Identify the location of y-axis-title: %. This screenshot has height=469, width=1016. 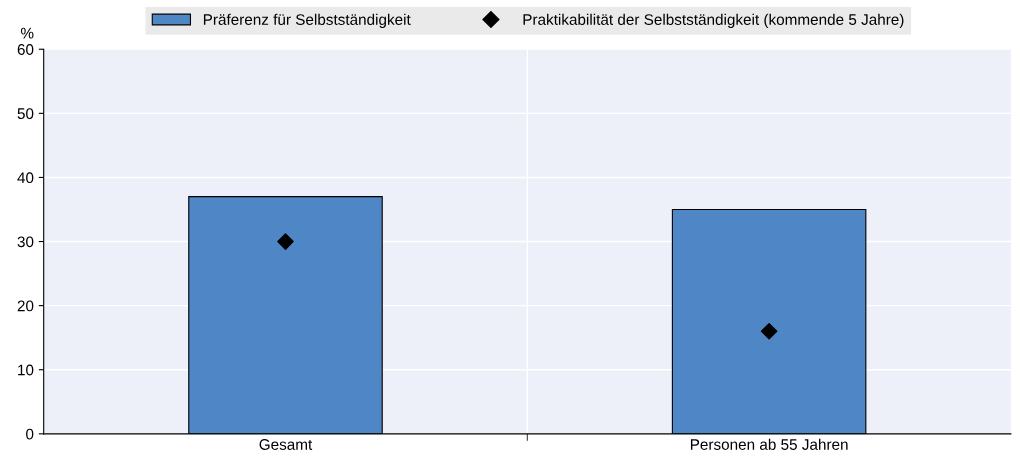
(27, 33).